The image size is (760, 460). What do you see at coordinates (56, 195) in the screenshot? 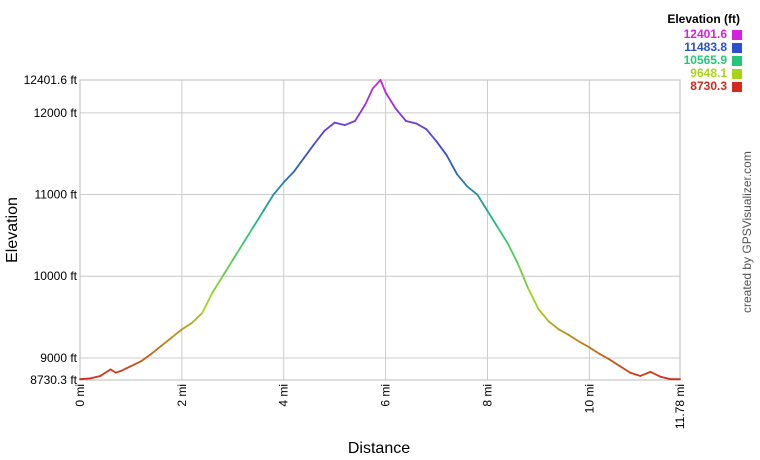
I see `y-tick-label: 11000 ft` at bounding box center [56, 195].